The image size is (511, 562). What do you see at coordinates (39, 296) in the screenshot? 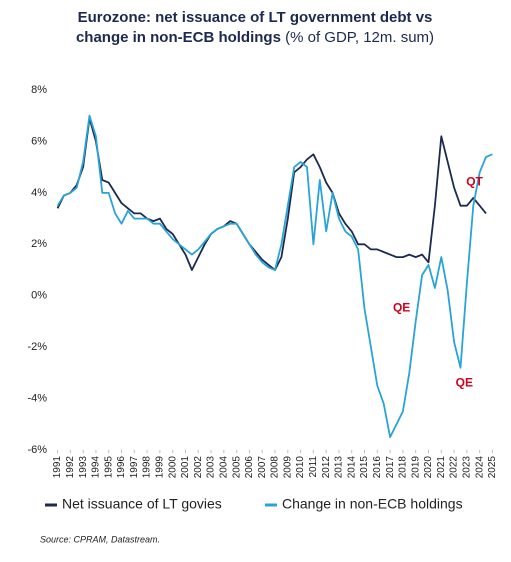
I see `y-tick-label: 0%` at bounding box center [39, 296].